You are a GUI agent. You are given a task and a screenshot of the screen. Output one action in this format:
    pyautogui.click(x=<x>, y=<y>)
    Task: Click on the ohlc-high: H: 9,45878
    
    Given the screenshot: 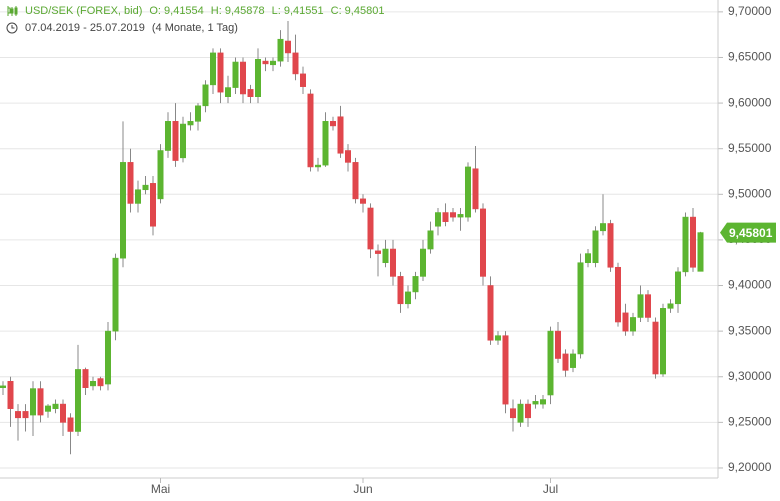 What is the action you would take?
    pyautogui.click(x=237, y=11)
    